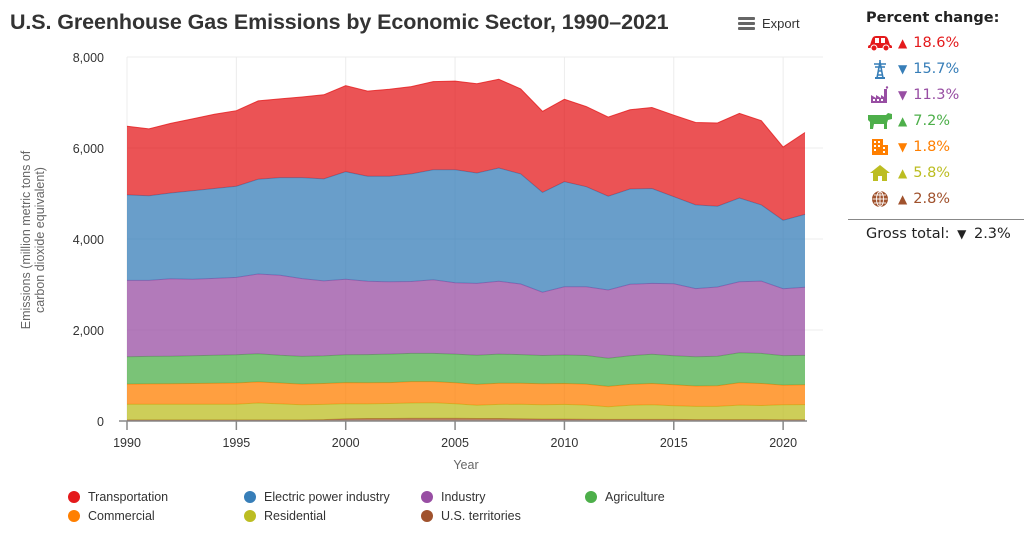  Describe the element at coordinates (908, 234) in the screenshot. I see `gross-total-label: Gross total:` at that location.